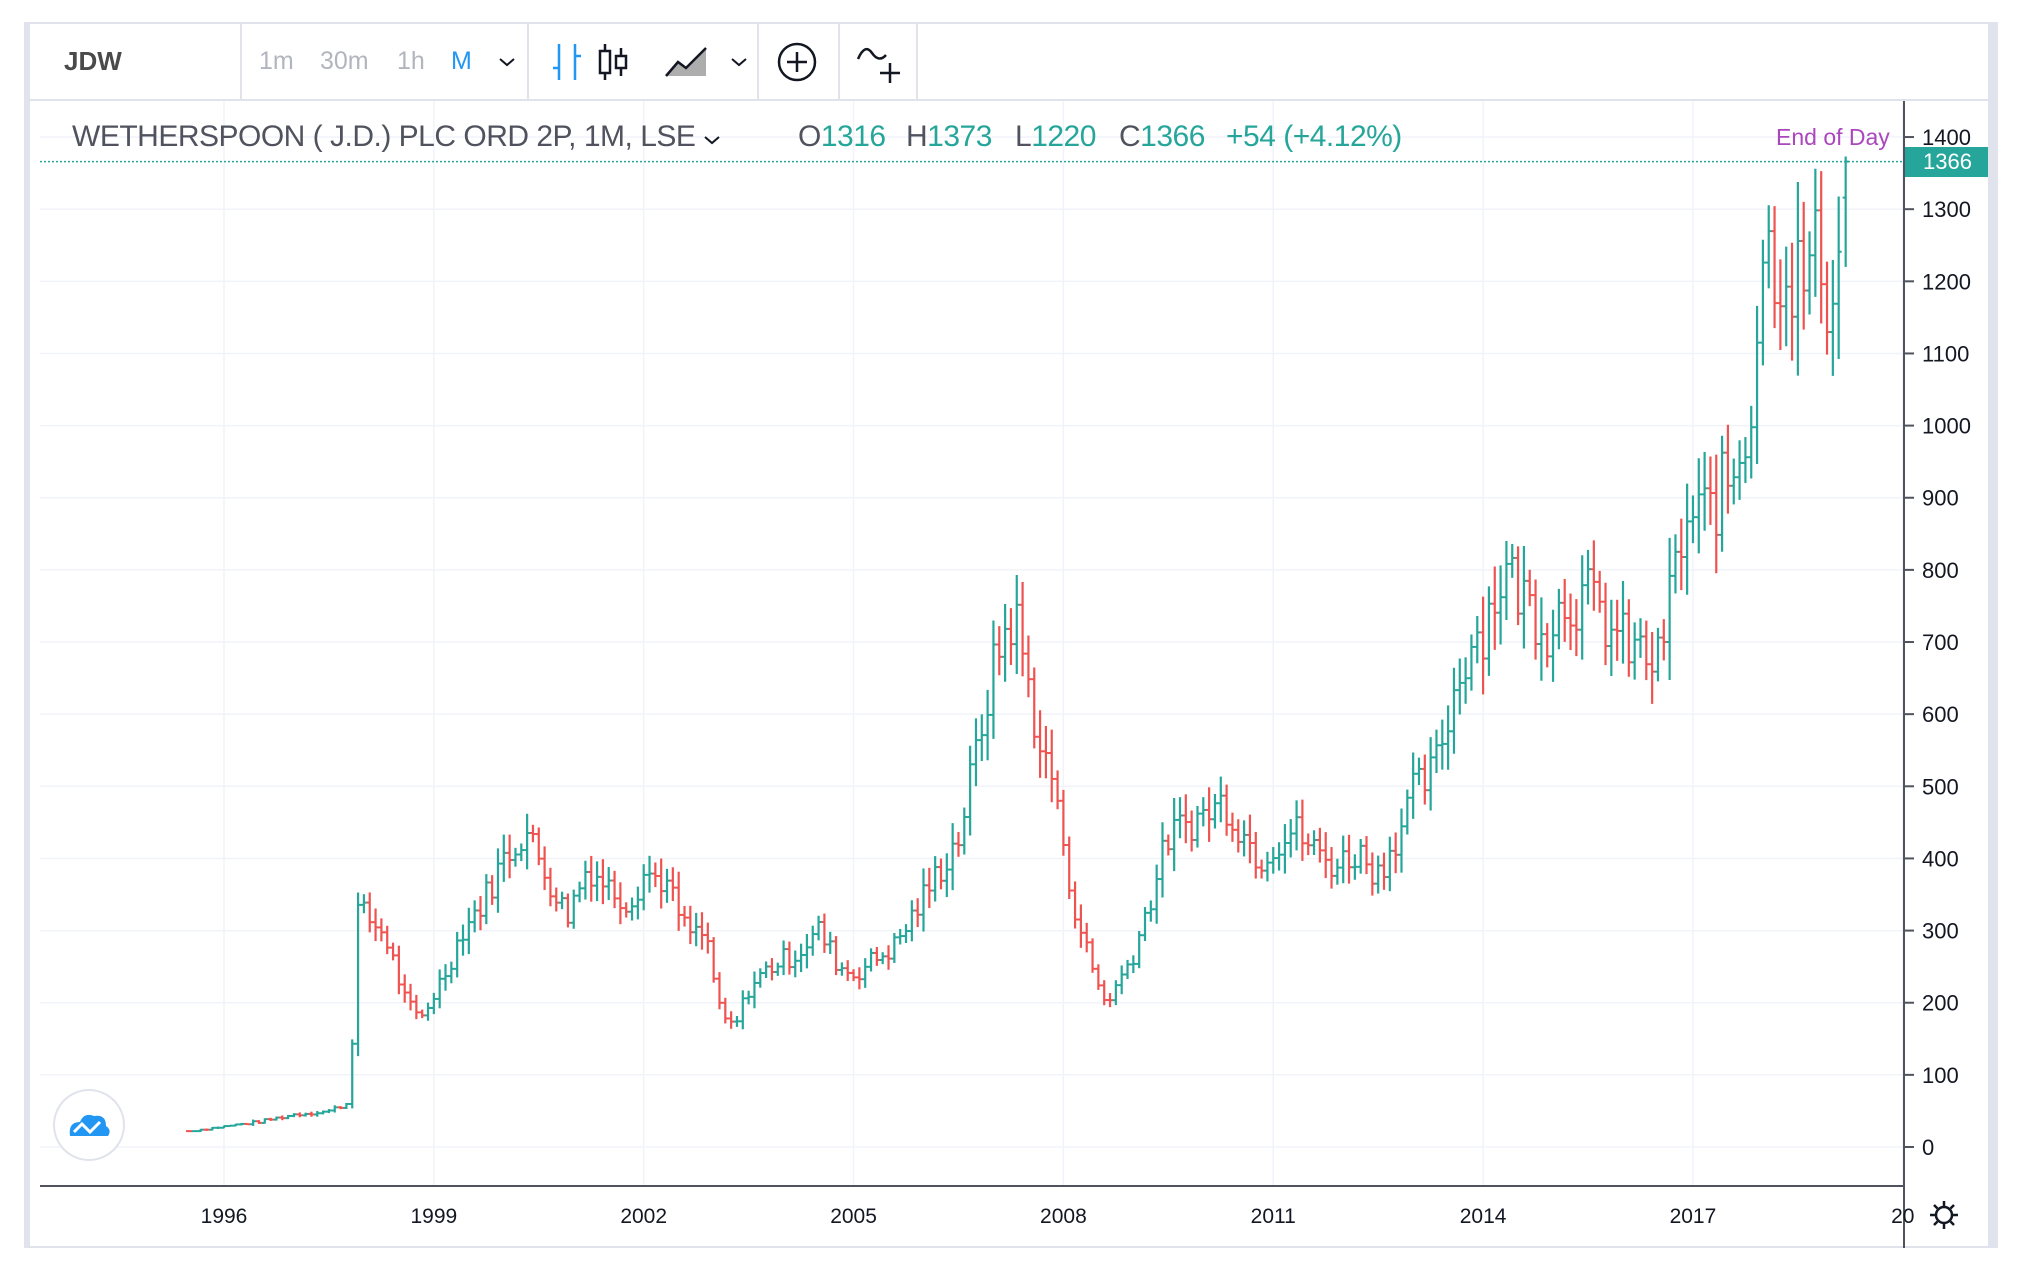  Describe the element at coordinates (1944, 1215) in the screenshot. I see `settings-gear-icon` at that location.